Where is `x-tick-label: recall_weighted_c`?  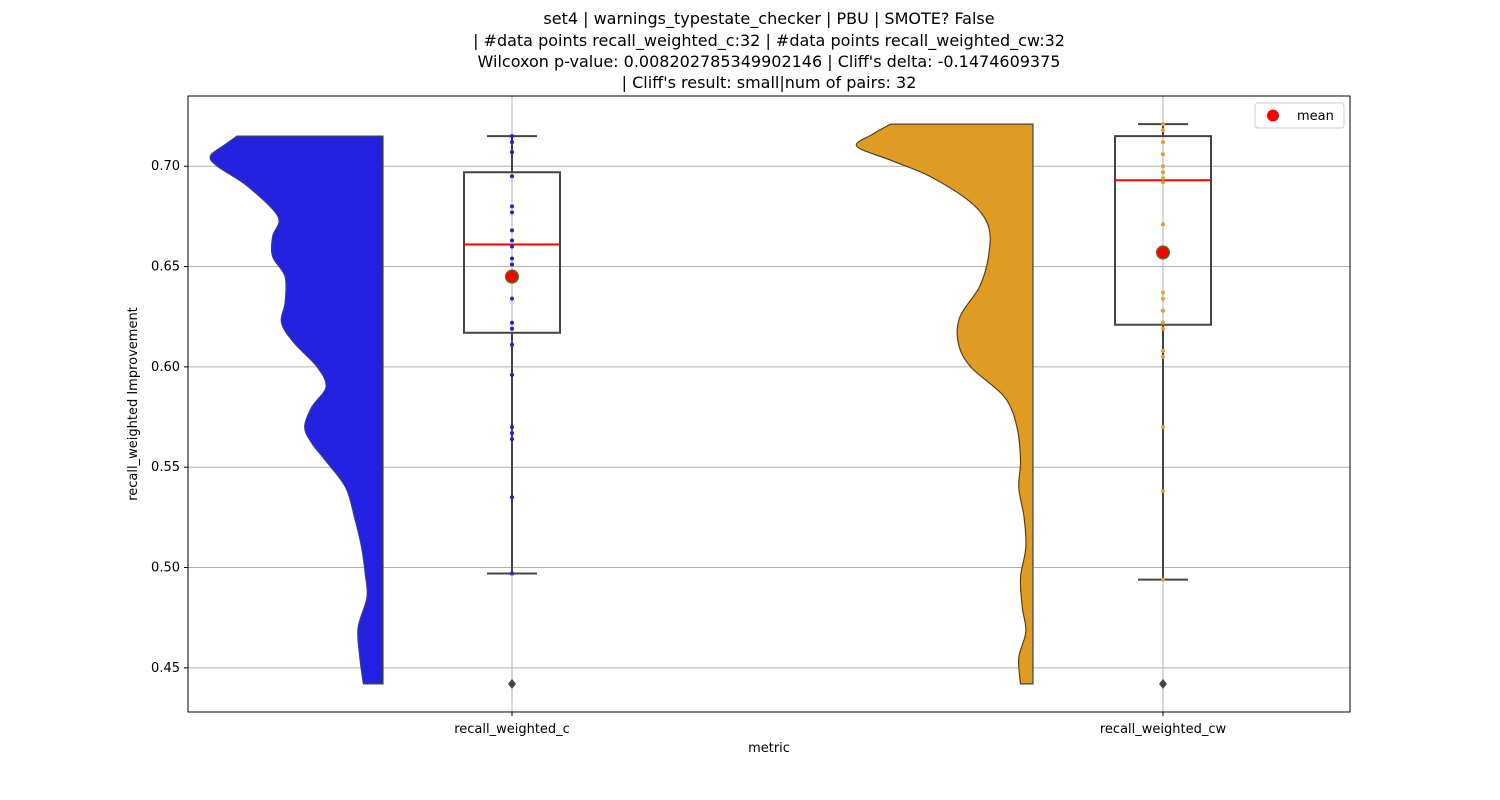
x-tick-label: recall_weighted_c is located at coordinates (512, 729).